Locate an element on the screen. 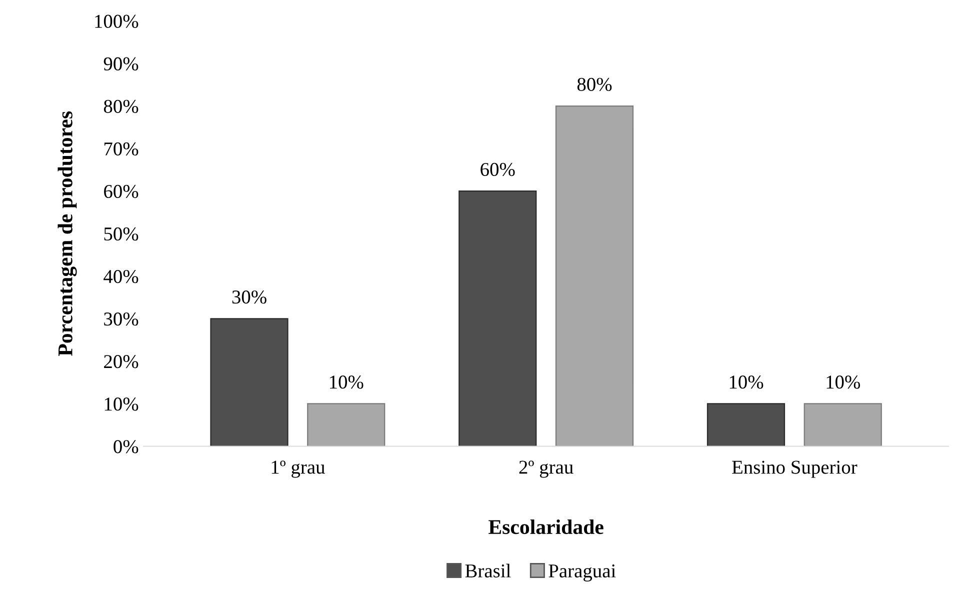  y-tick-label: 50% is located at coordinates (121, 234).